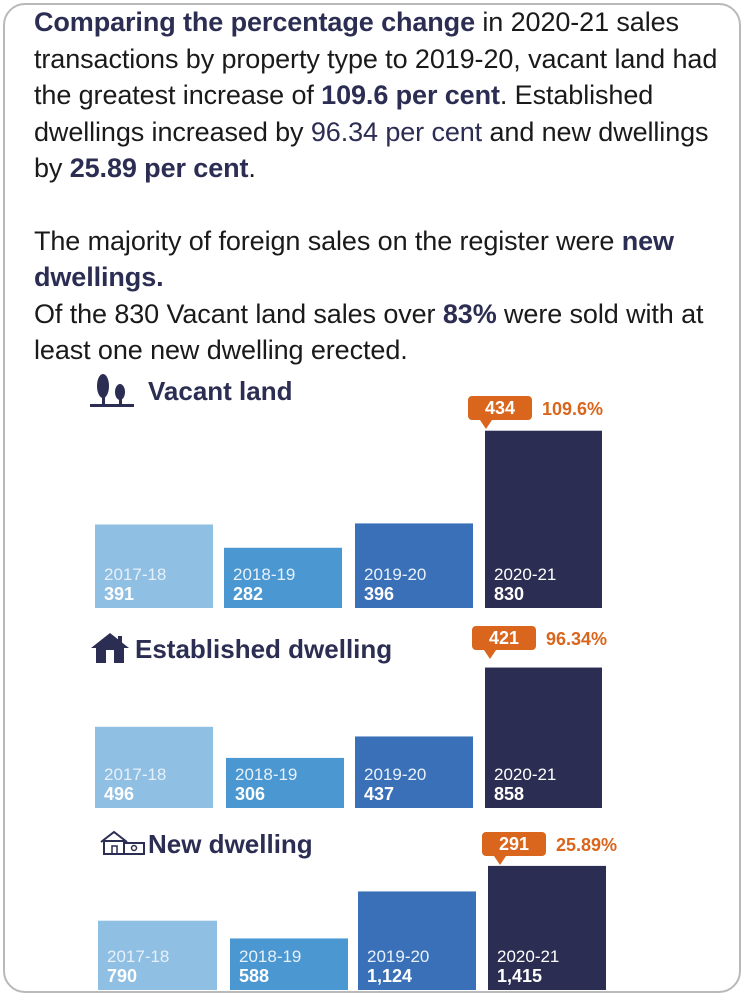  I want to click on bar-value-label: 1,415, so click(519, 976).